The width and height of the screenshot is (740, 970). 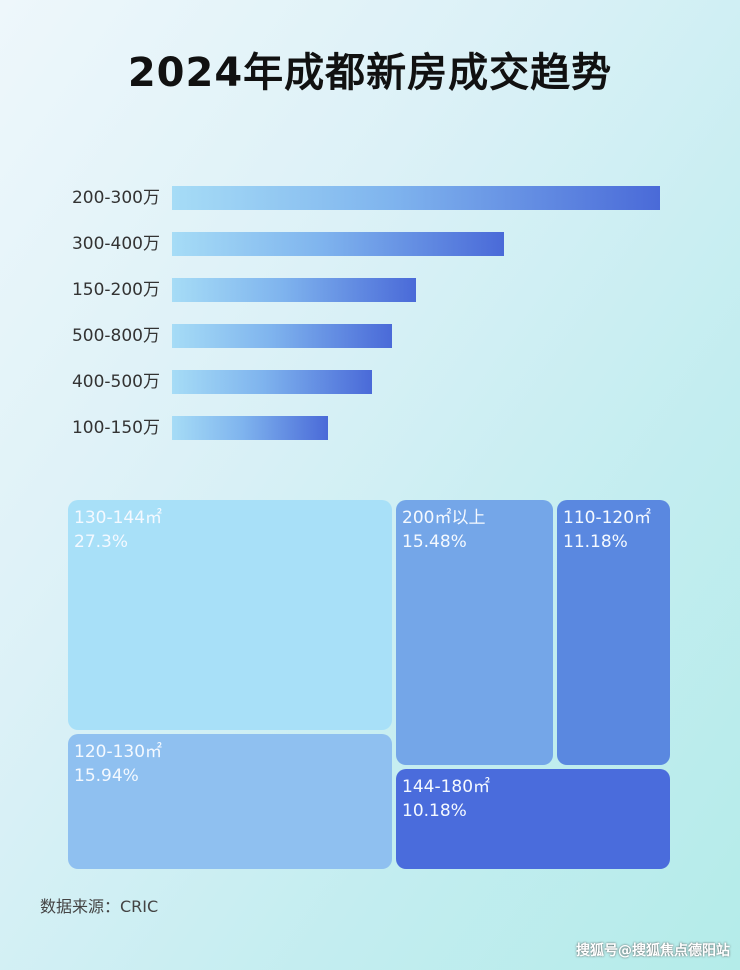 What do you see at coordinates (115, 198) in the screenshot?
I see `bar-label: 200-300万` at bounding box center [115, 198].